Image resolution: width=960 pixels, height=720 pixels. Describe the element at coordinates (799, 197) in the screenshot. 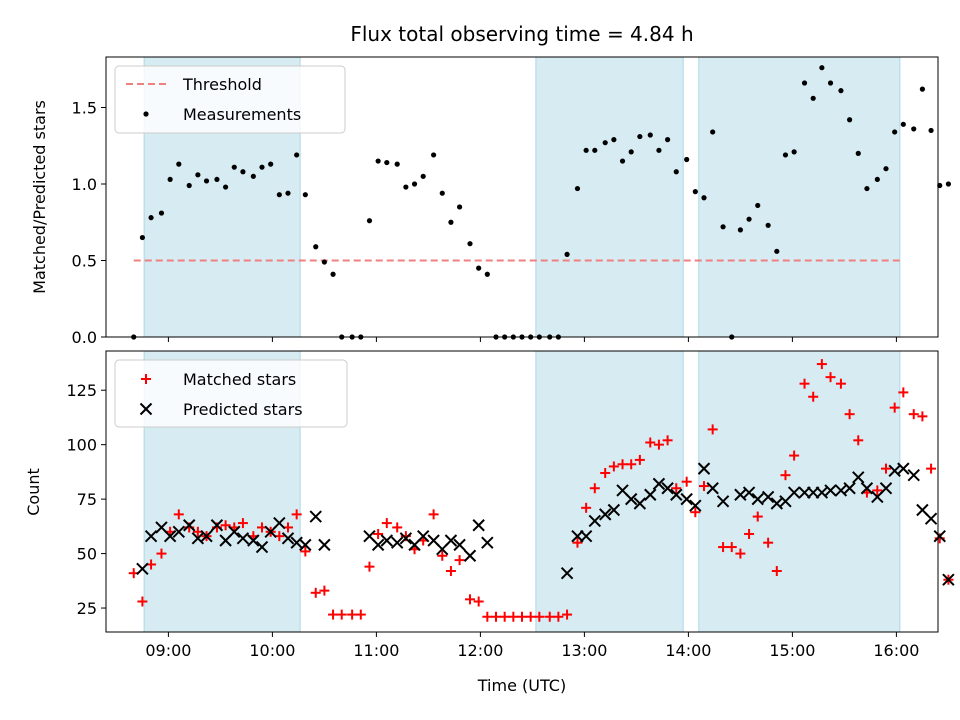

I see `observing-window-band` at that location.